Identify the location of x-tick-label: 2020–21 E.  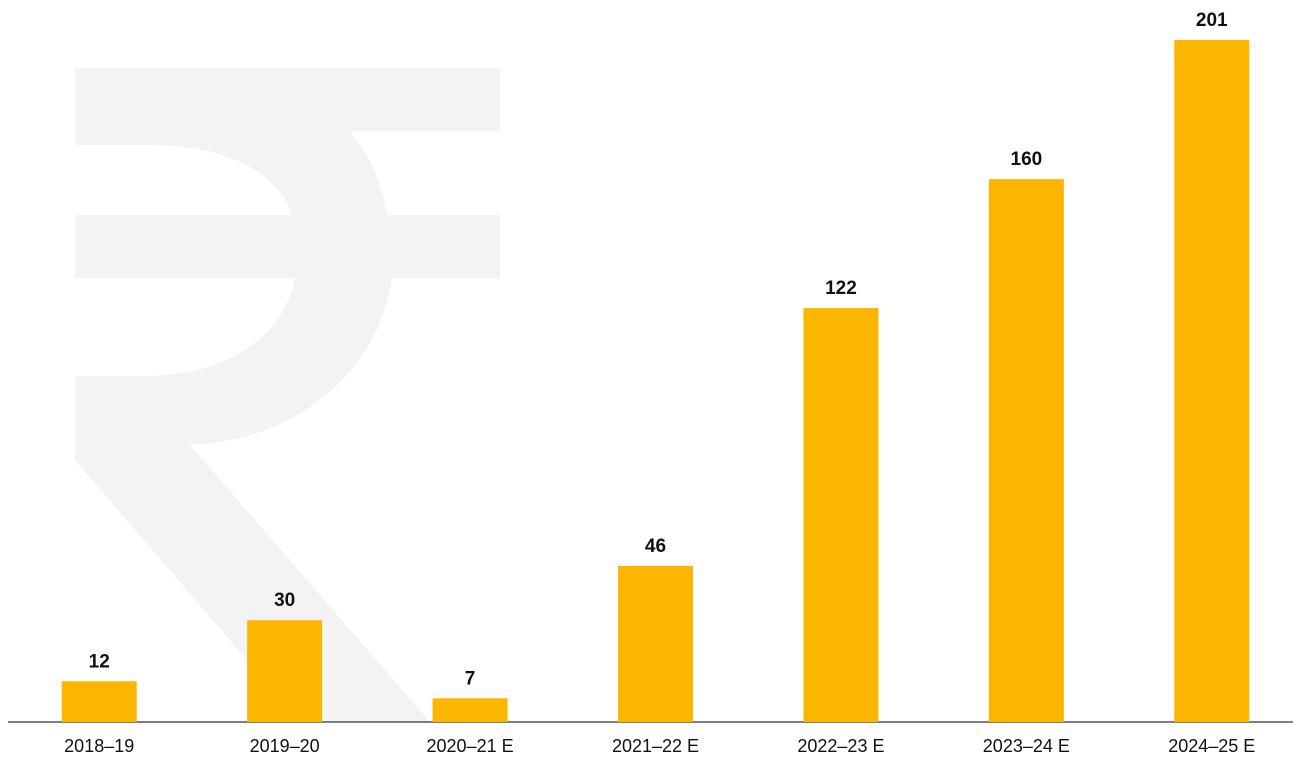
(470, 746).